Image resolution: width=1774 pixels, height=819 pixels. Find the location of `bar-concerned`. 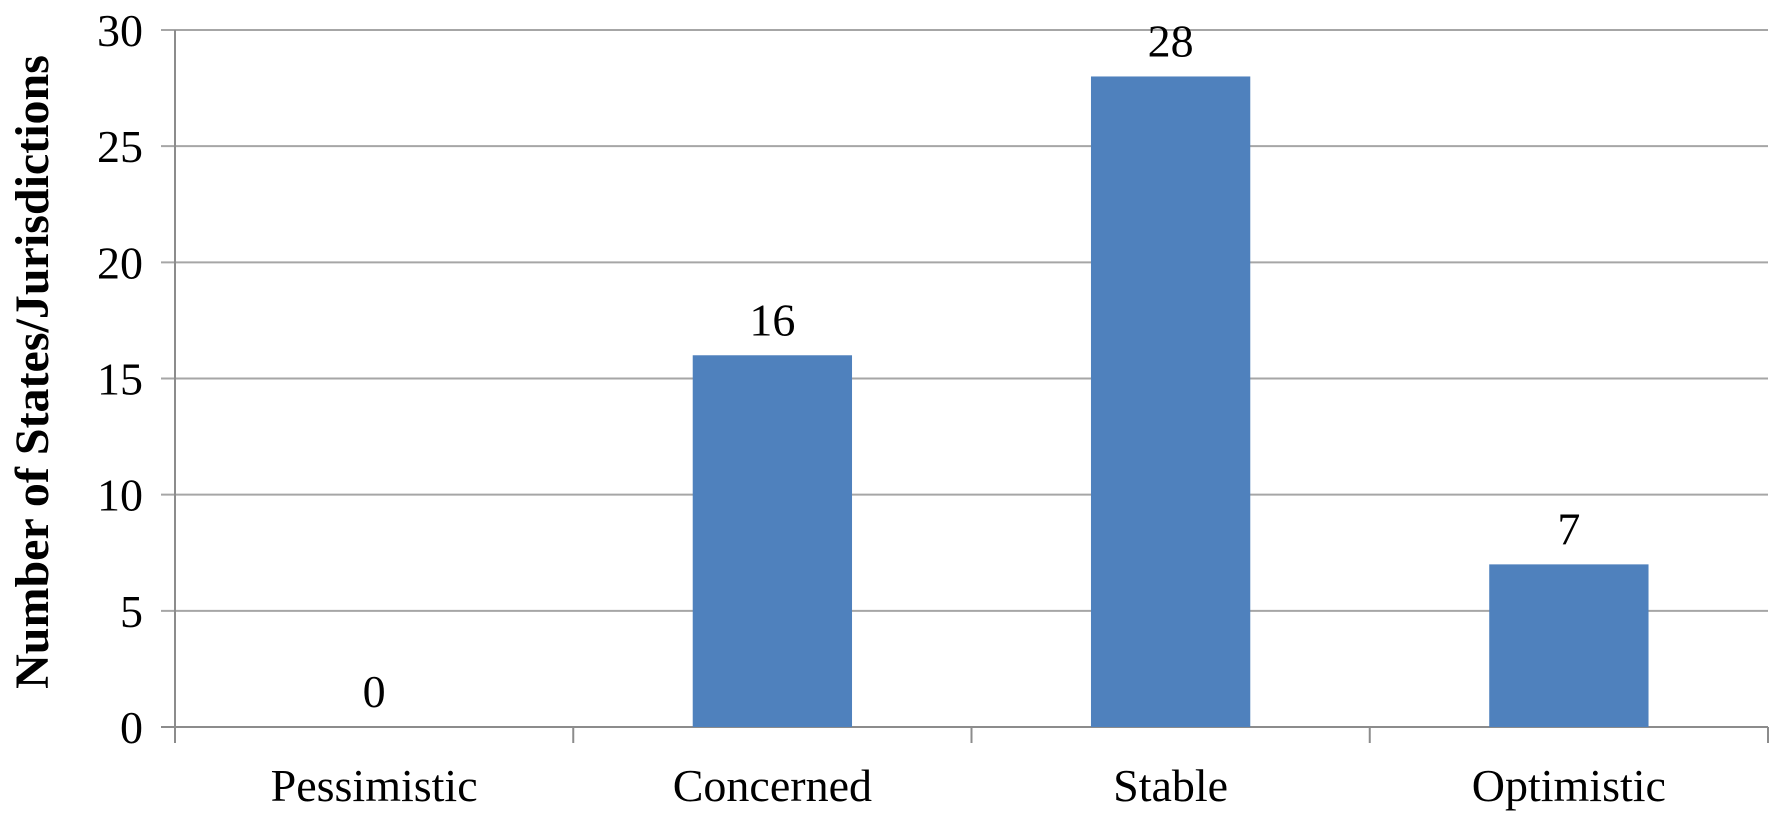

bar-concerned is located at coordinates (772, 541).